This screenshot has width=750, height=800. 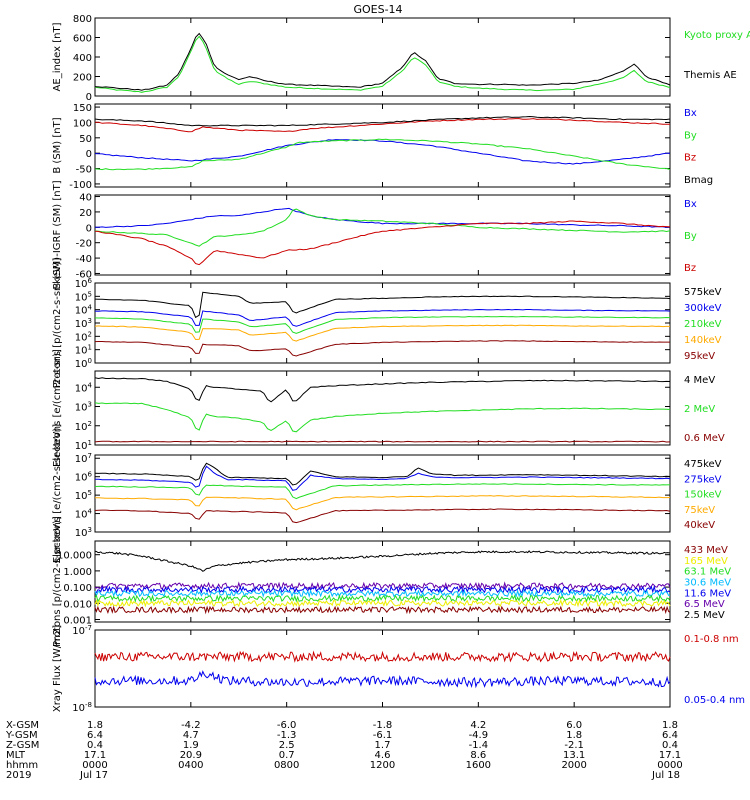 What do you see at coordinates (77, 588) in the screenshot?
I see `y-tick-label: 0.100` at bounding box center [77, 588].